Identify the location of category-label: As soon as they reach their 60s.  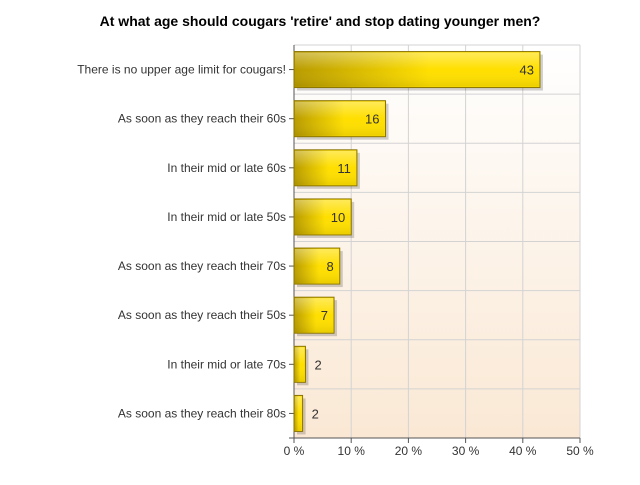
(202, 119).